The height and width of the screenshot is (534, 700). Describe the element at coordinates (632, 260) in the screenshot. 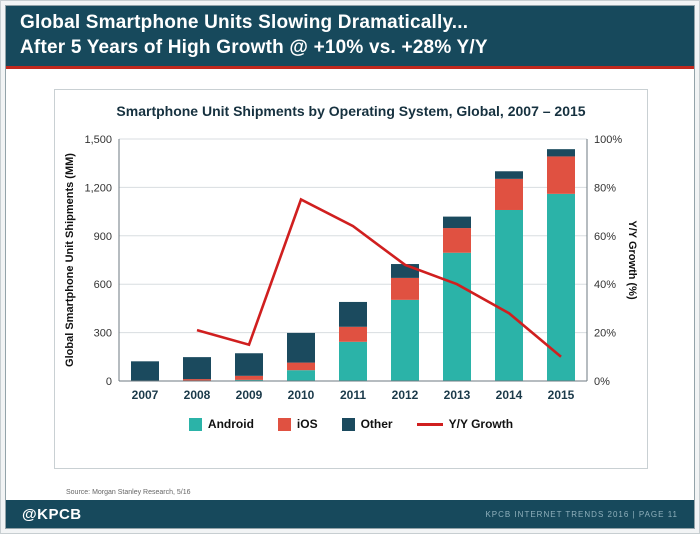

I see `y-axis-title-right: Y/Y Growth (%)` at that location.